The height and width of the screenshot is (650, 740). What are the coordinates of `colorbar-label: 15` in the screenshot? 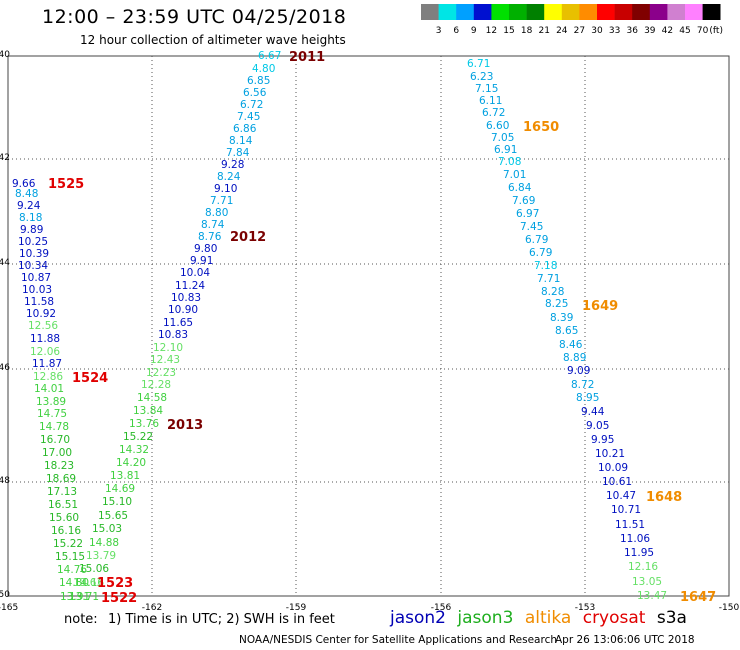 It's located at (508, 31).